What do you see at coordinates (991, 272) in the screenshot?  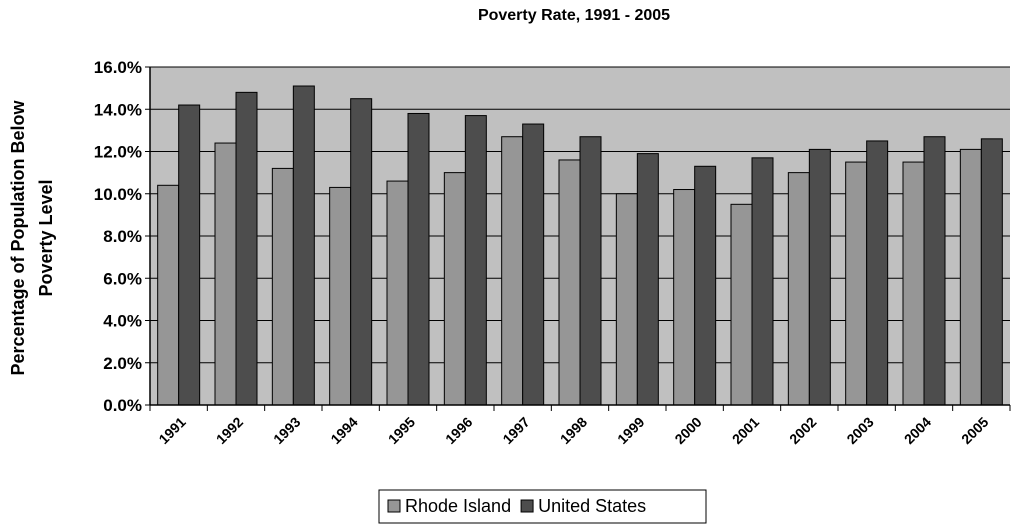 I see `bar-united-states-2005` at bounding box center [991, 272].